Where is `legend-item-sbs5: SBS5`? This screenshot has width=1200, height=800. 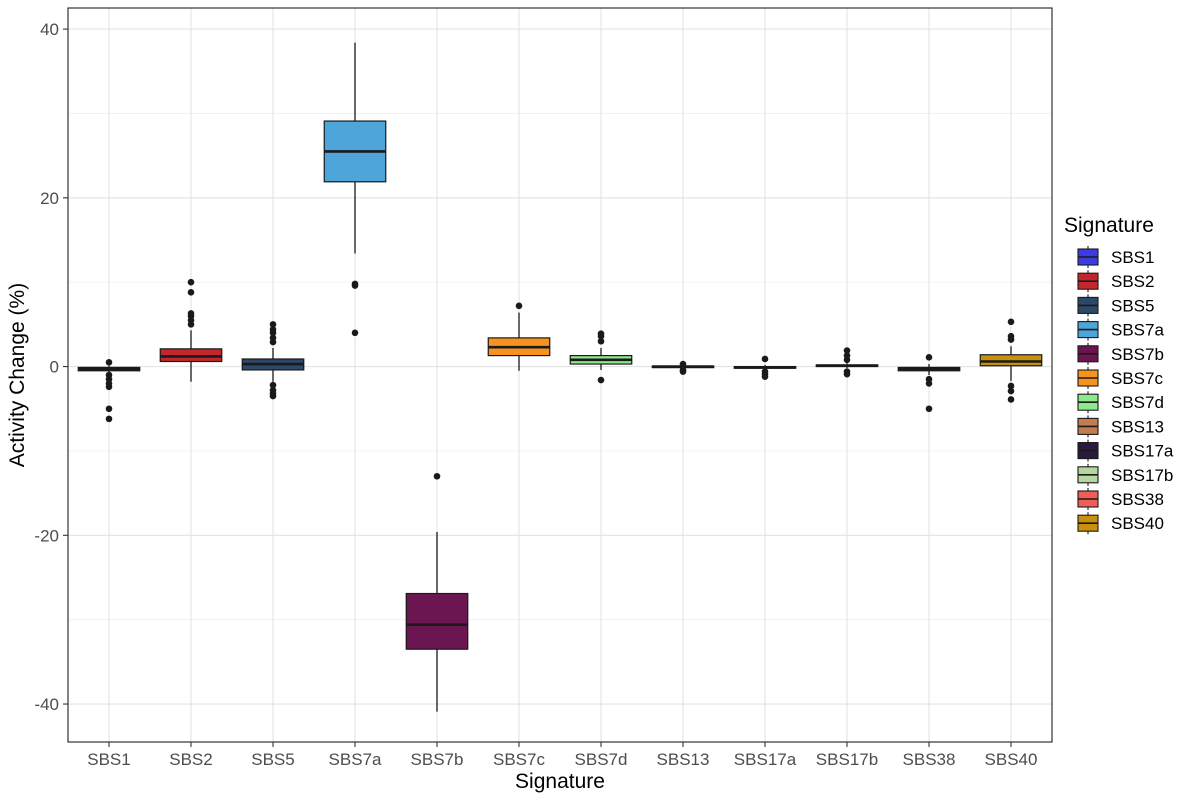
legend-item-sbs5: SBS5 is located at coordinates (1115, 305).